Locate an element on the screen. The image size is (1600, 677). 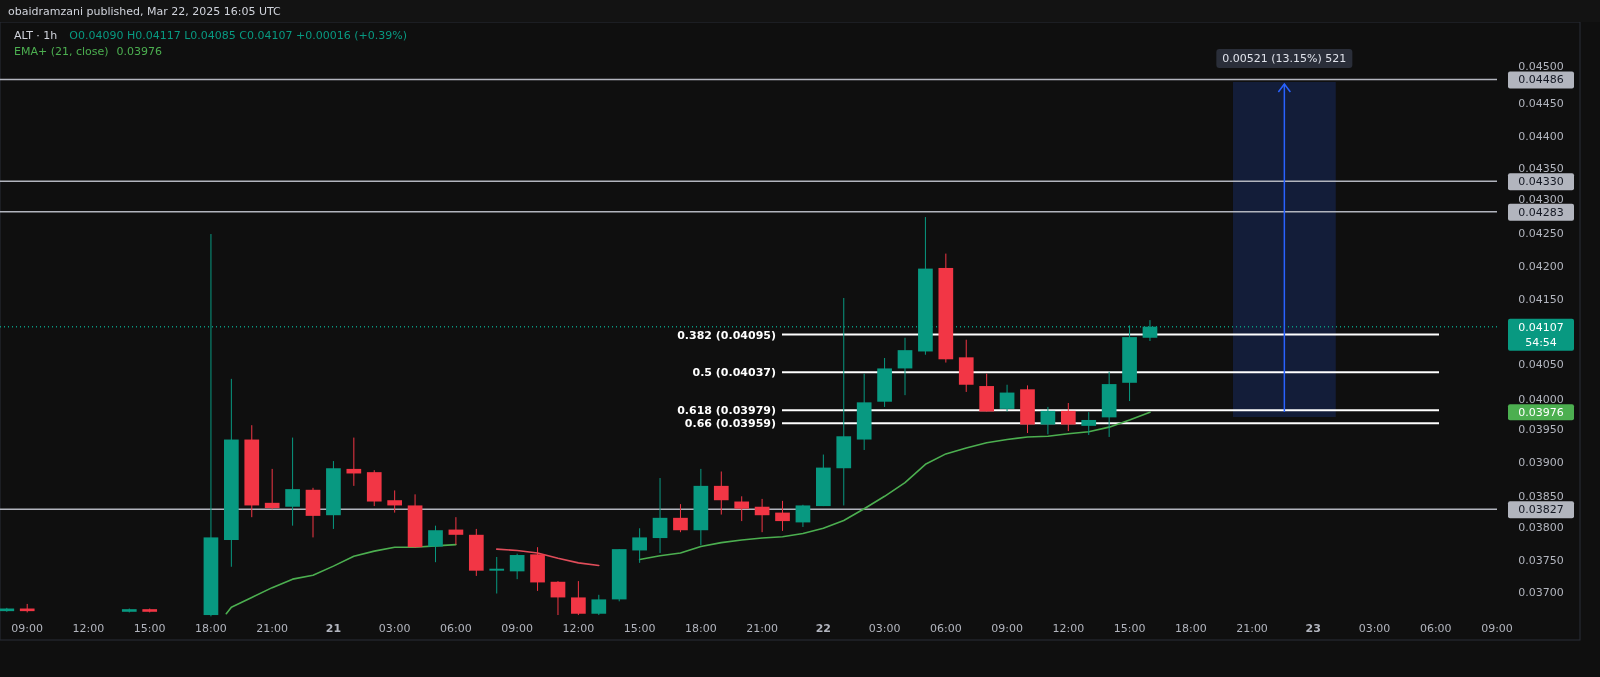
text: obaidramzani published, Mar 22, 2025 16:05 UTC is located at coordinates (145, 11).